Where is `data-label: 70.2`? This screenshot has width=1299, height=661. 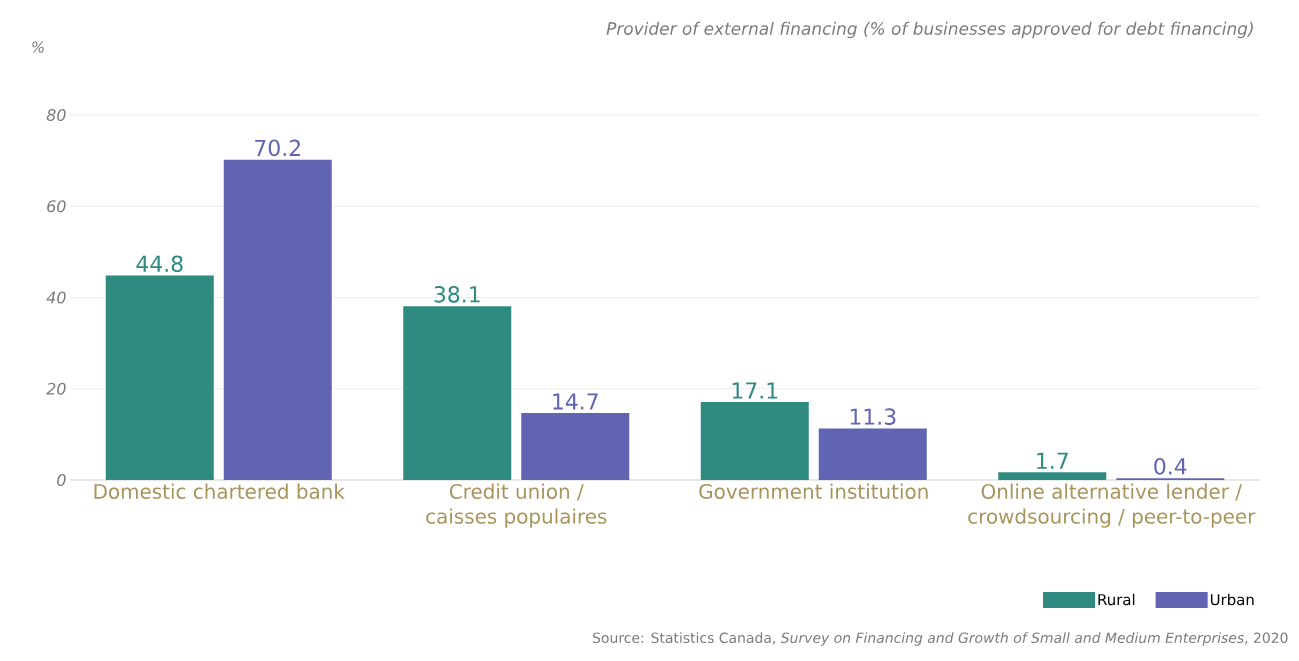 data-label: 70.2 is located at coordinates (277, 148).